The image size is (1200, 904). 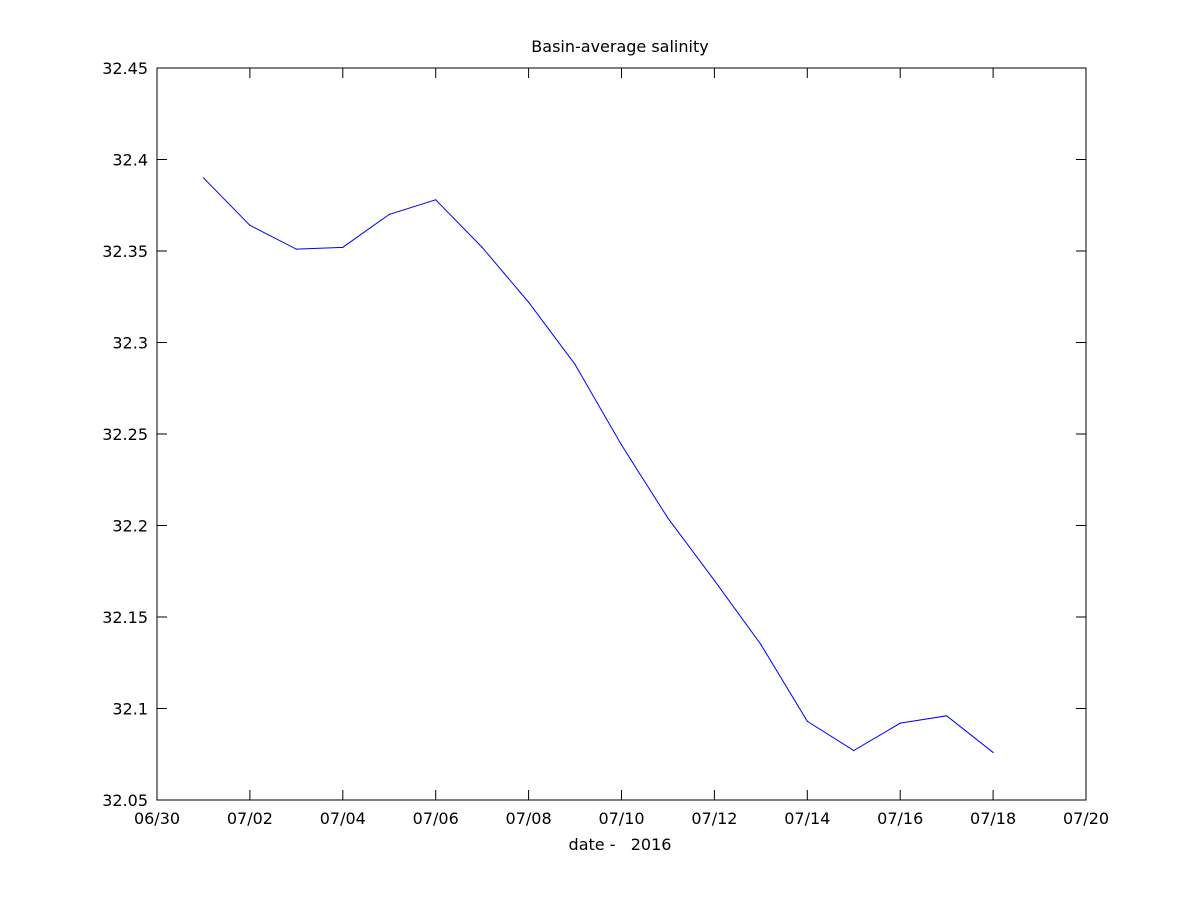 I want to click on y-tick-label: 32.45, so click(x=125, y=68).